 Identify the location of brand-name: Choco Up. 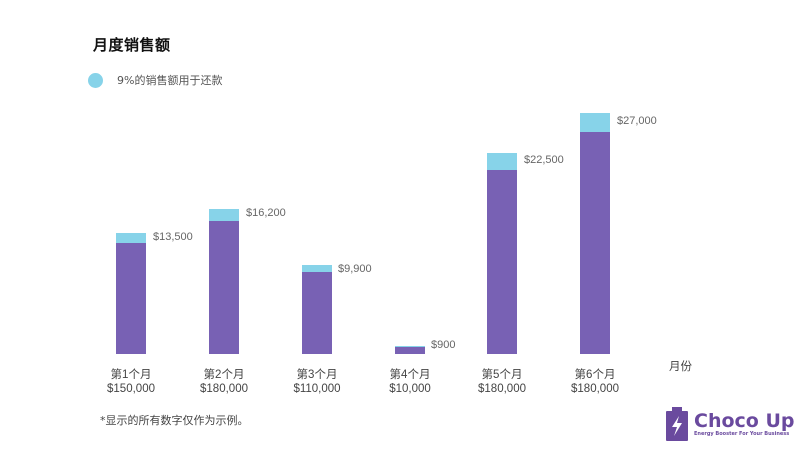
(744, 421).